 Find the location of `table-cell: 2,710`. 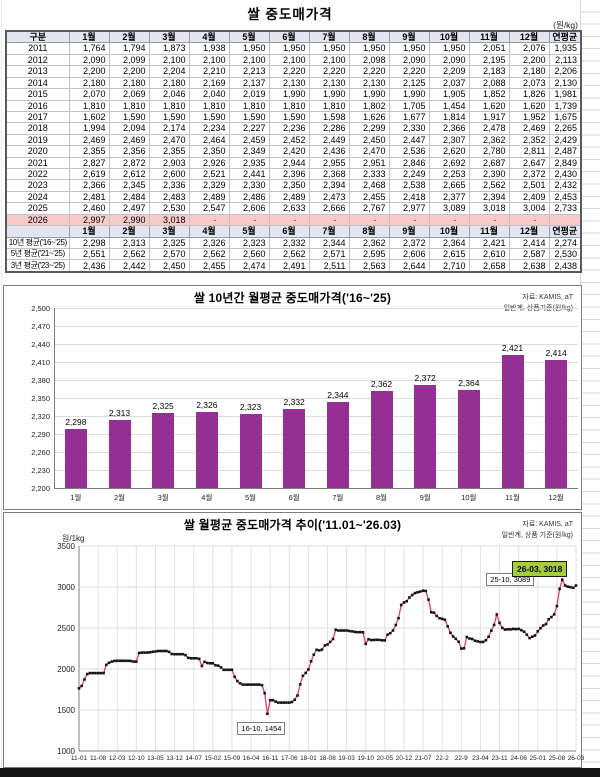

table-cell: 2,710 is located at coordinates (449, 266).